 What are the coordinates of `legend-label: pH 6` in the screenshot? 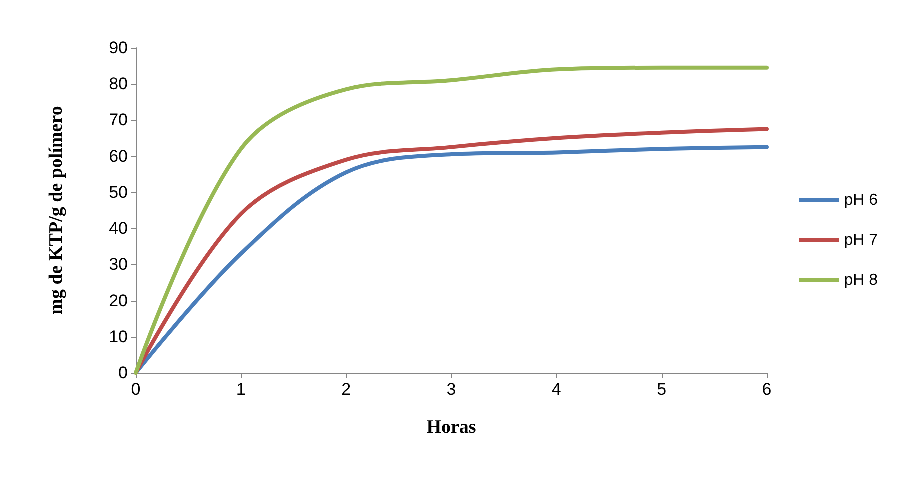 It's located at (861, 200).